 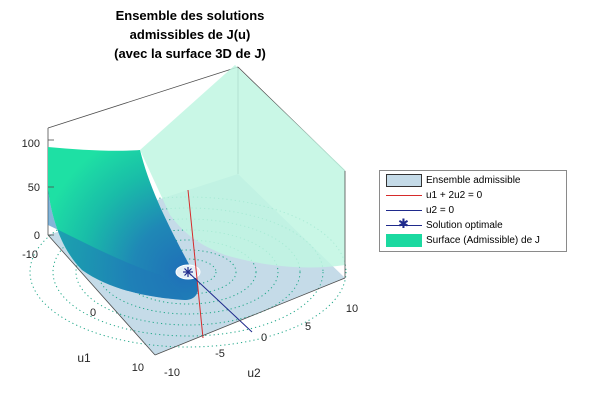 What do you see at coordinates (404, 195) in the screenshot?
I see `legend-swatch-constraint-line` at bounding box center [404, 195].